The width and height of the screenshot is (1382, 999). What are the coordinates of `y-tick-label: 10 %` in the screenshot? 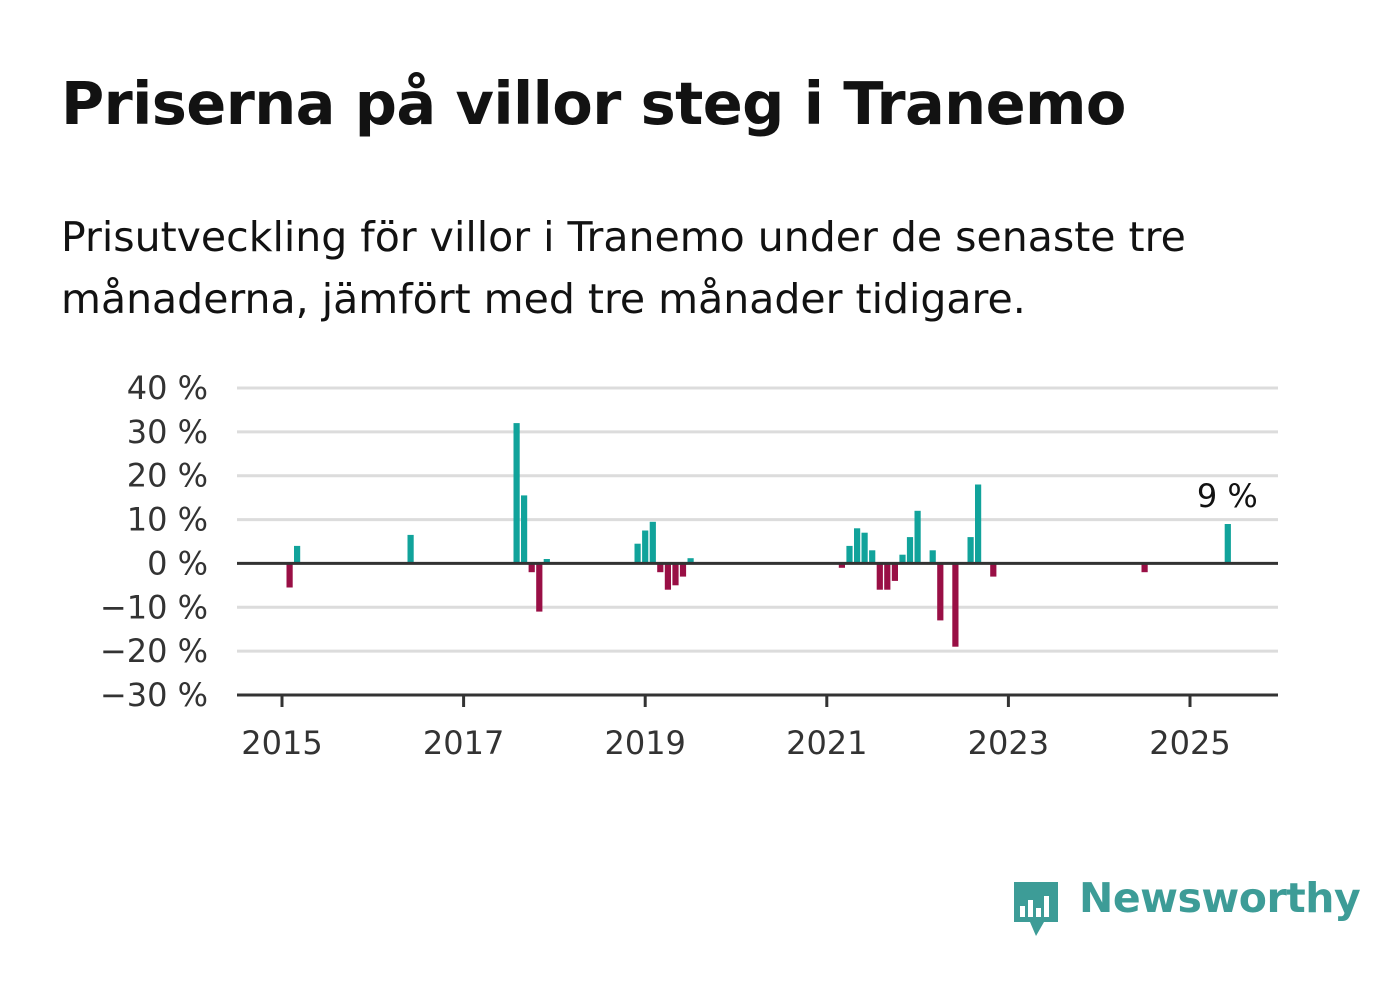 It's located at (167, 520).